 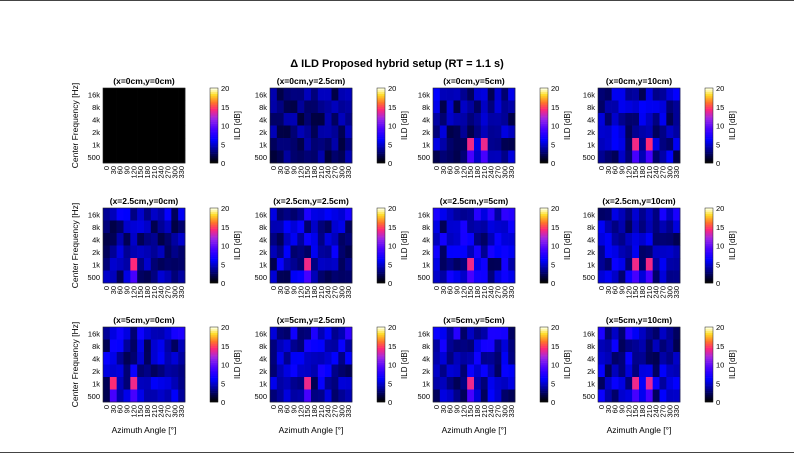 What do you see at coordinates (732, 125) in the screenshot?
I see `colorbar-label: ILD [dB]` at bounding box center [732, 125].